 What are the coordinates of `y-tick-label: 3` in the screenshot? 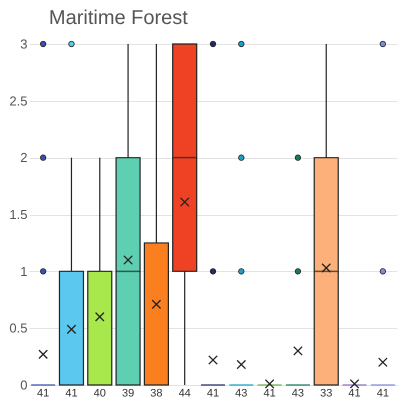 It's located at (24, 44).